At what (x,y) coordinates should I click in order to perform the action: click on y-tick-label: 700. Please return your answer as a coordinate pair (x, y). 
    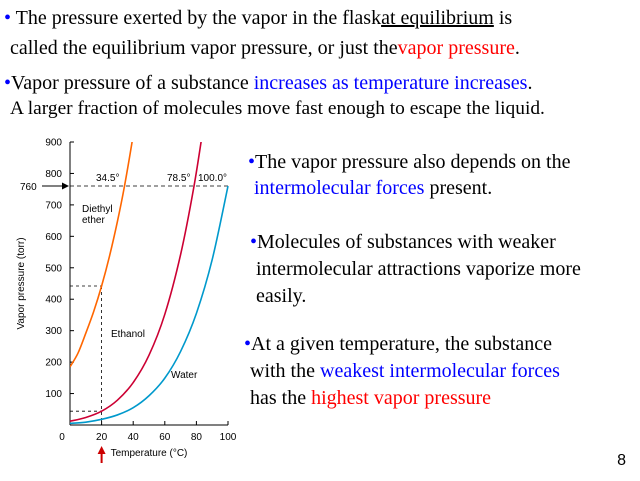
    Looking at the image, I should click on (53, 205).